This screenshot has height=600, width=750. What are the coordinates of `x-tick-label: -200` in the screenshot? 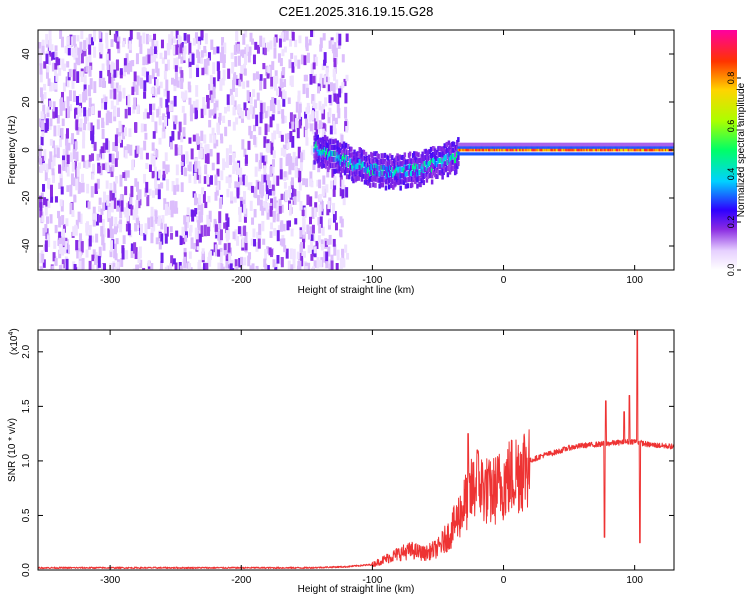 It's located at (241, 580).